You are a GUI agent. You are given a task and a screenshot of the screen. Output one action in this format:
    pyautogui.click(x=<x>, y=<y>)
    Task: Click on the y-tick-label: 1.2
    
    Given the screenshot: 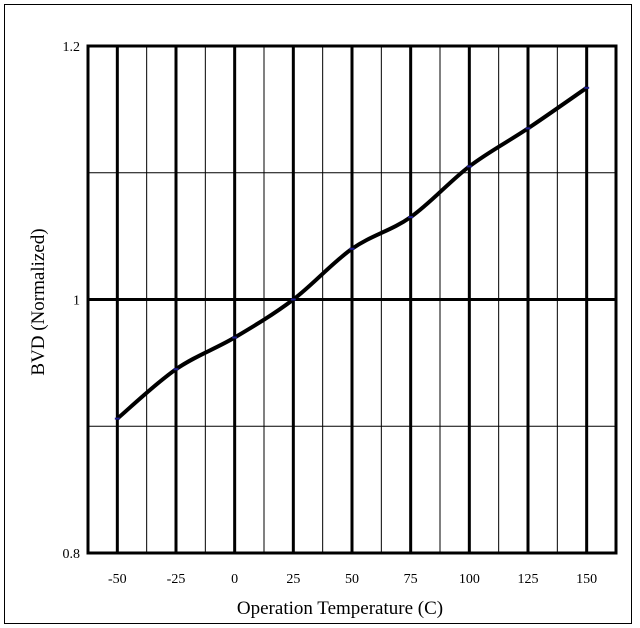 What is the action you would take?
    pyautogui.click(x=72, y=47)
    